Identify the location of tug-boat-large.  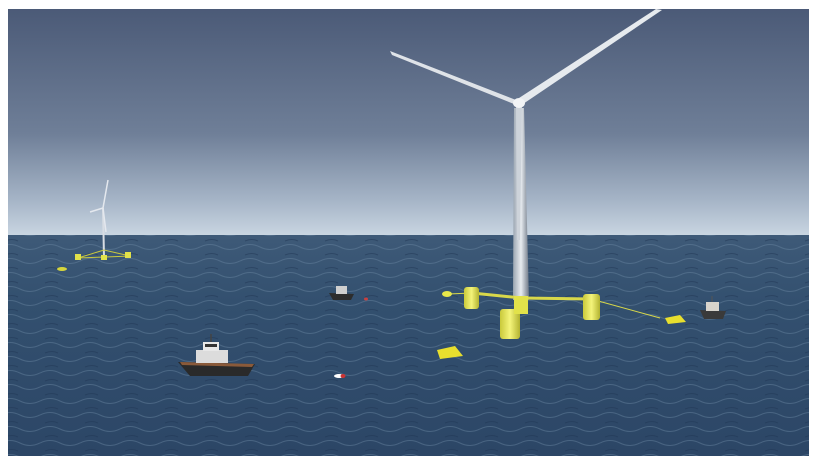
(216, 355).